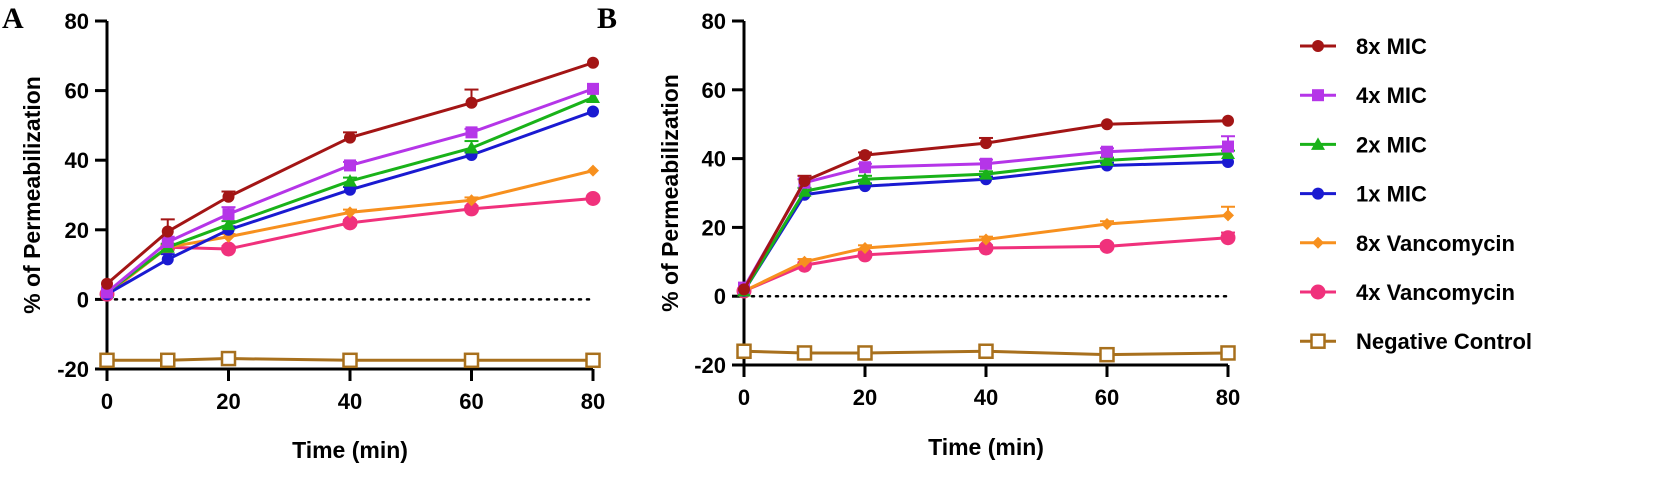  Describe the element at coordinates (1391, 46) in the screenshot. I see `legend-label: 8x MIC` at that location.